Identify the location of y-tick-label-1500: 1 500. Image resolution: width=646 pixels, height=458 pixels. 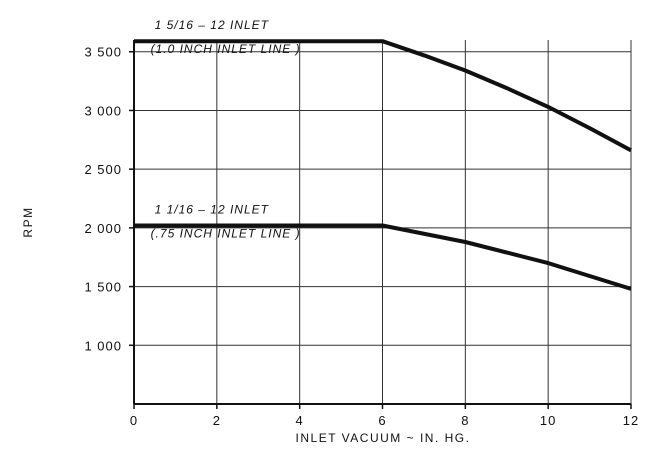
(103, 287).